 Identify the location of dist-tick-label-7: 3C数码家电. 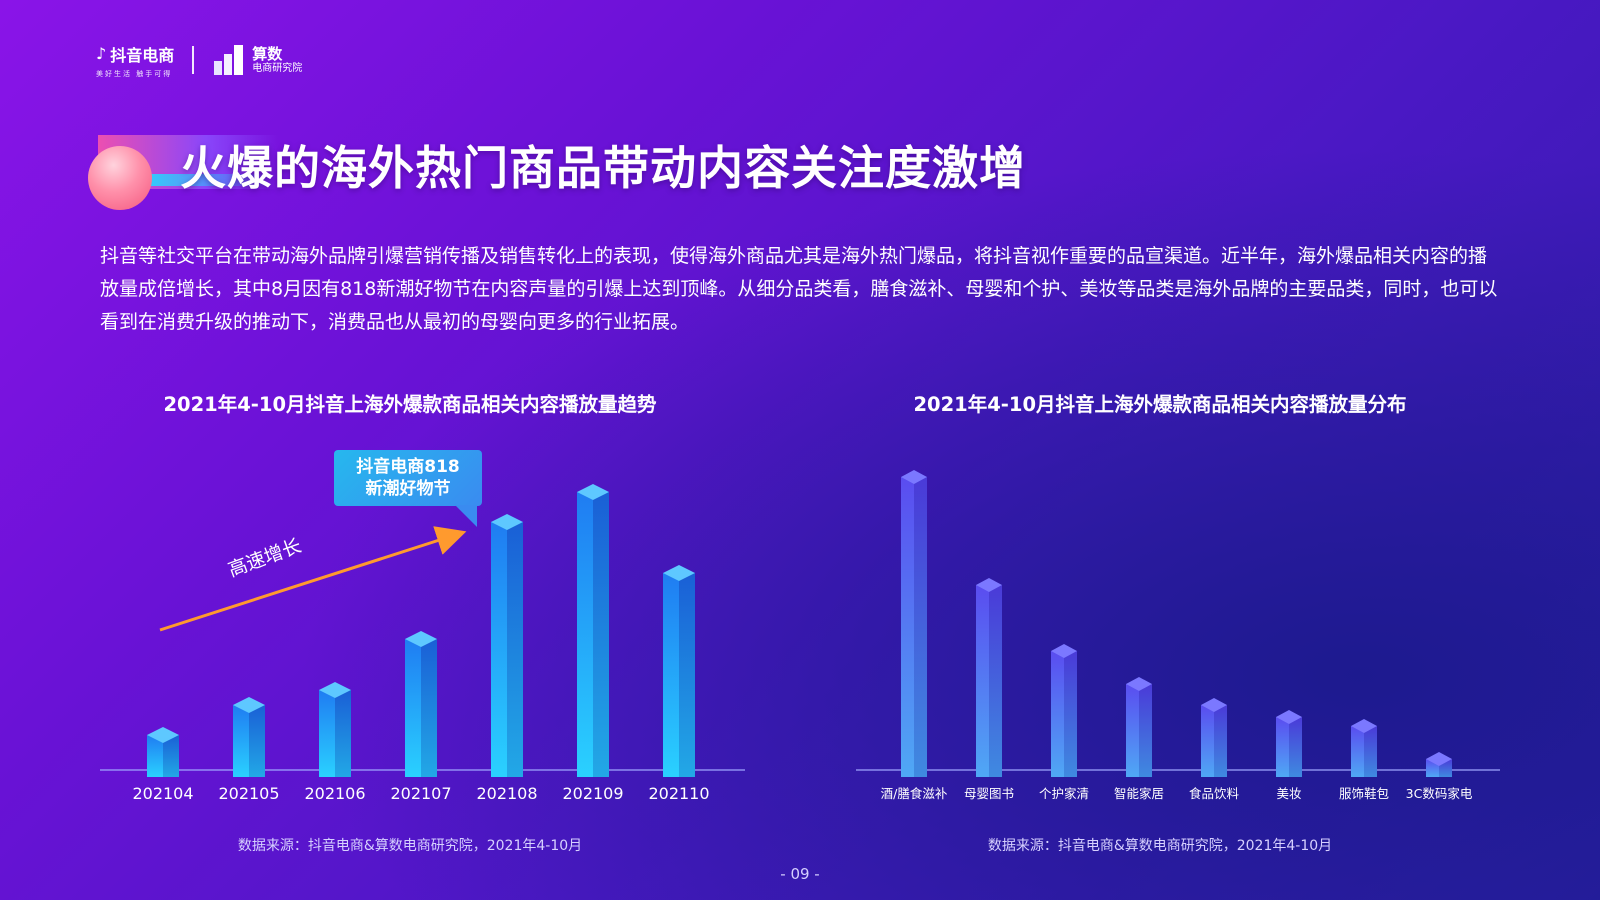
(1439, 793).